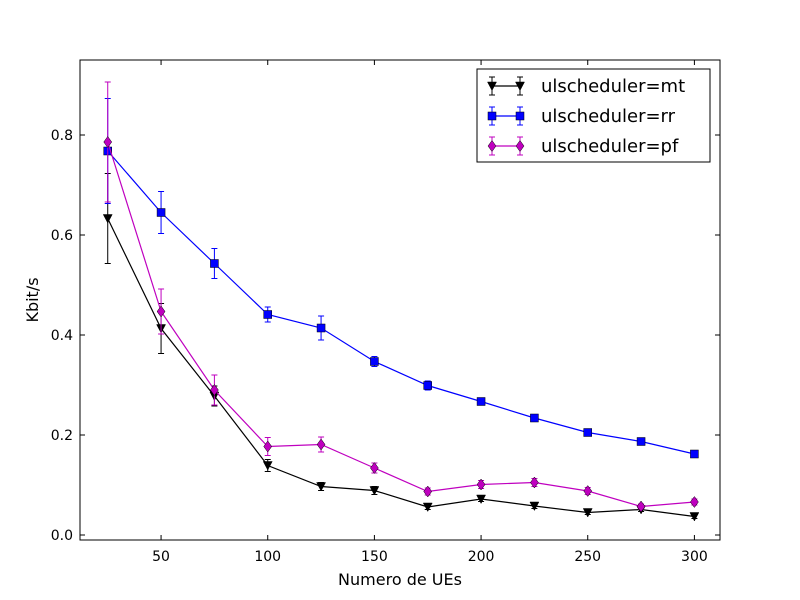  I want to click on x-tick-label: 250, so click(587, 557).